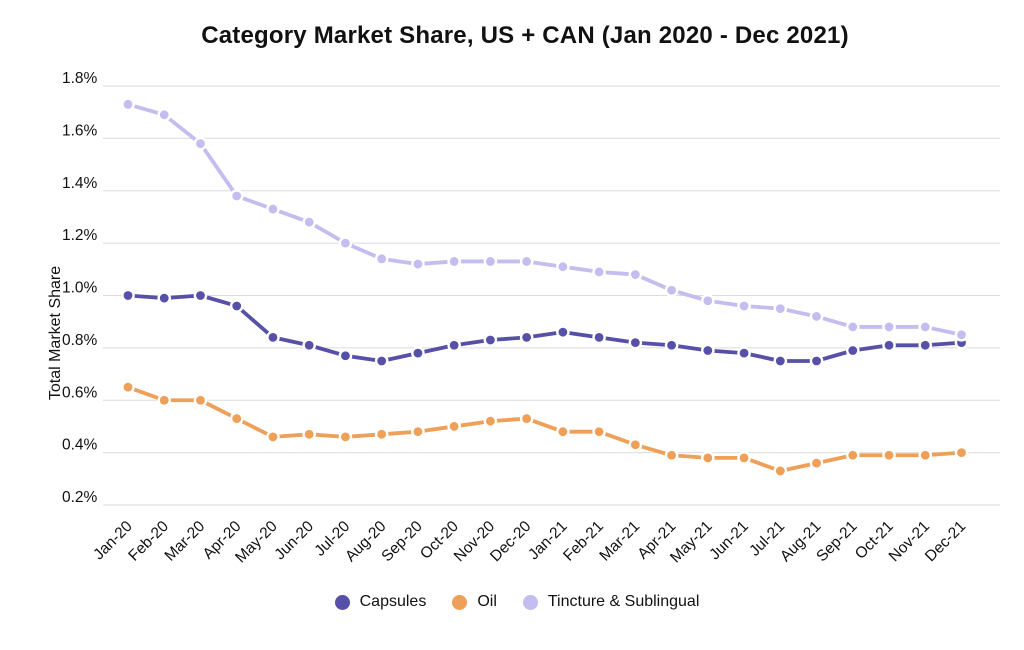 This screenshot has height=650, width=1024. What do you see at coordinates (80, 235) in the screenshot?
I see `y-tick-label: 1.2%` at bounding box center [80, 235].